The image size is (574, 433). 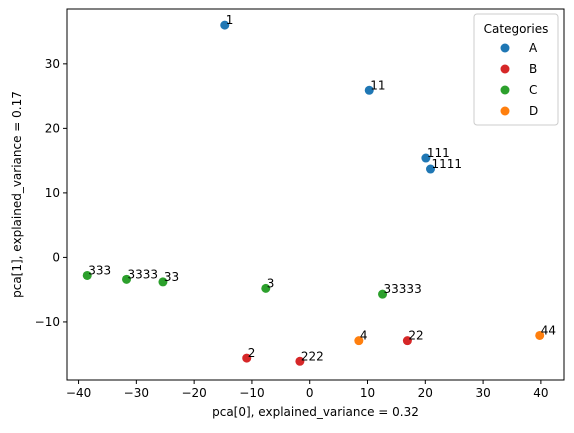 I want to click on y-axis-ticks: −10 0 10 20 30, so click(x=51, y=193).